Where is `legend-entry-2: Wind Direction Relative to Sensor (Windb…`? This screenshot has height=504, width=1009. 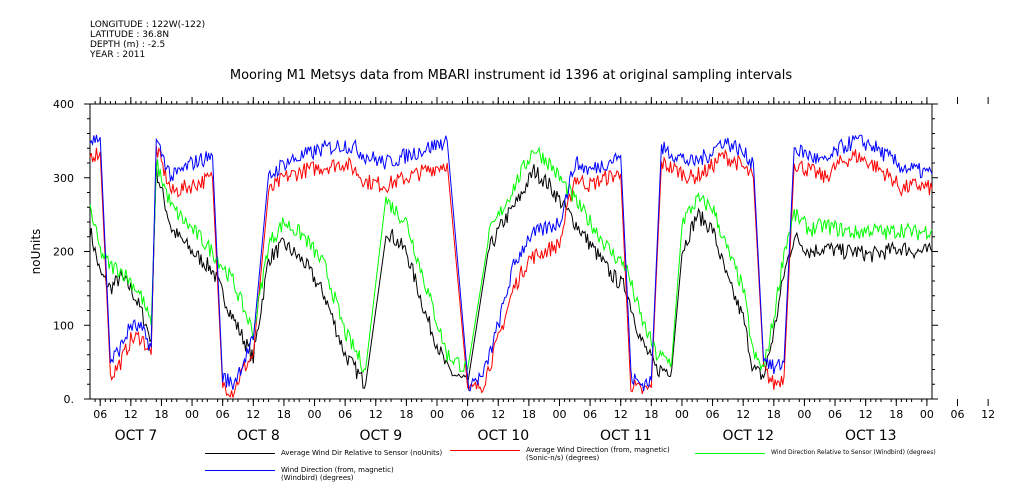
legend-entry-2: Wind Direction Relative to Sensor (Windb… is located at coordinates (815, 453).